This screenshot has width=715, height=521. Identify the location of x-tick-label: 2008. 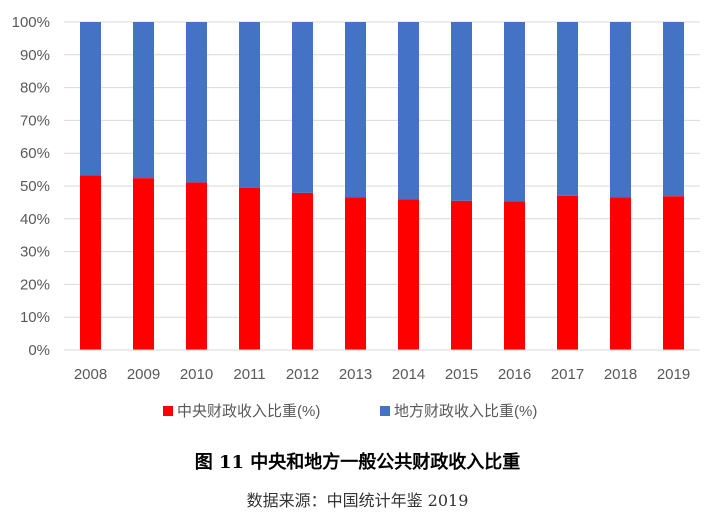
(90, 374).